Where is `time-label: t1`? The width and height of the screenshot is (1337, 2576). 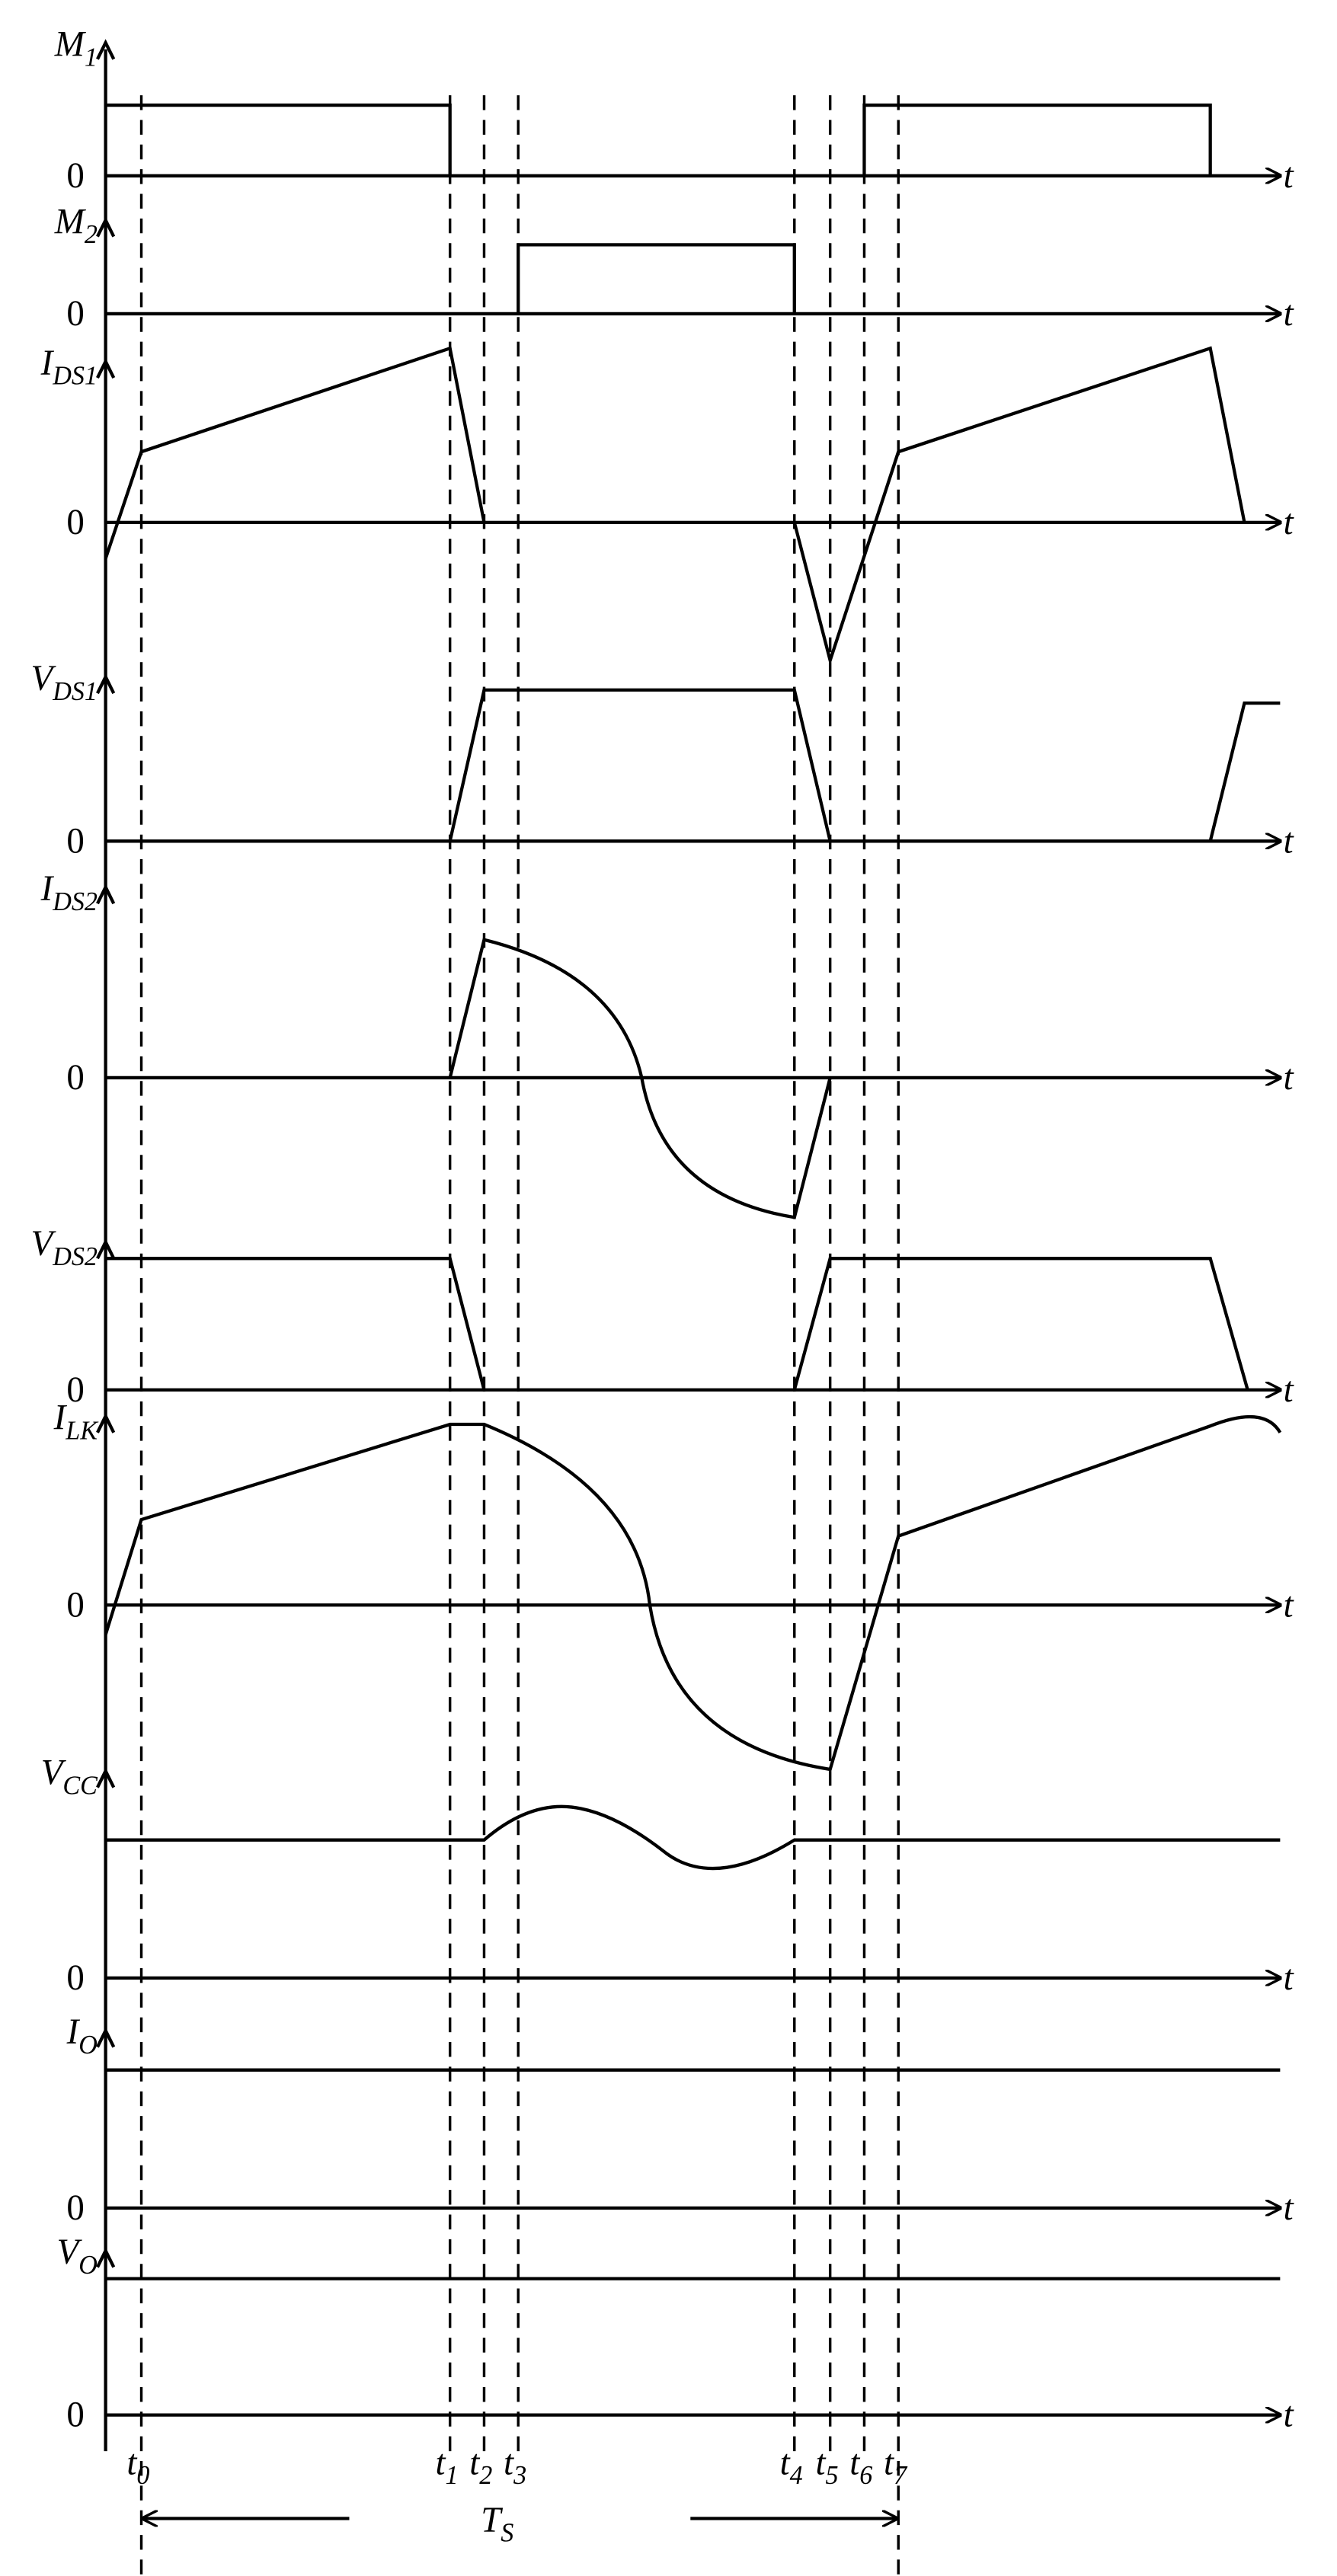 time-label: t1 is located at coordinates (446, 2467).